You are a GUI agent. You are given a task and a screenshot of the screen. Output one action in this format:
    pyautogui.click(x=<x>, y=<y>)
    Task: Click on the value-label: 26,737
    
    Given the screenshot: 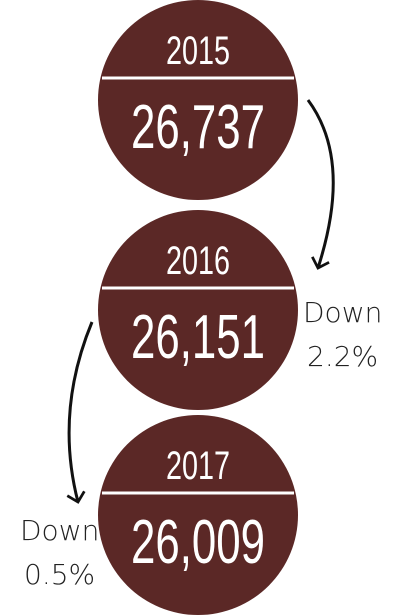 What is the action you would take?
    pyautogui.click(x=198, y=127)
    